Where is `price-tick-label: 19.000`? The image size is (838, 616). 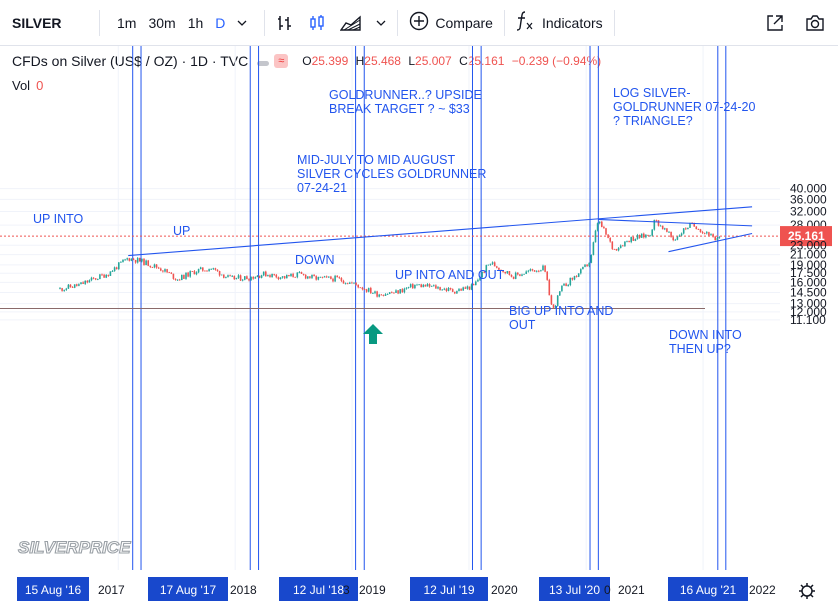
price-tick-label: 19.000 is located at coordinates (808, 265).